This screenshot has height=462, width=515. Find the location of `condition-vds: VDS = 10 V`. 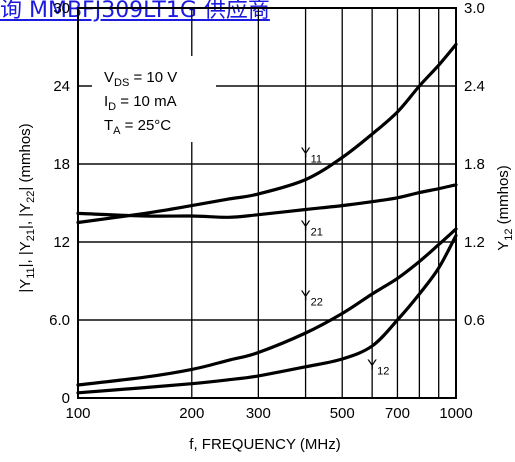

condition-vds: VDS = 10 V is located at coordinates (140, 79).